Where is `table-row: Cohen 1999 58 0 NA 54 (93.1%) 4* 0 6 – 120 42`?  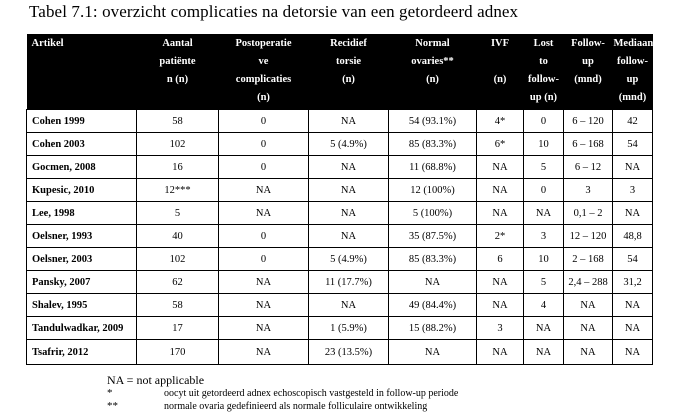 table-row: Cohen 1999 58 0 NA 54 (93.1%) 4* 0 6 – 120 42 is located at coordinates (339, 121).